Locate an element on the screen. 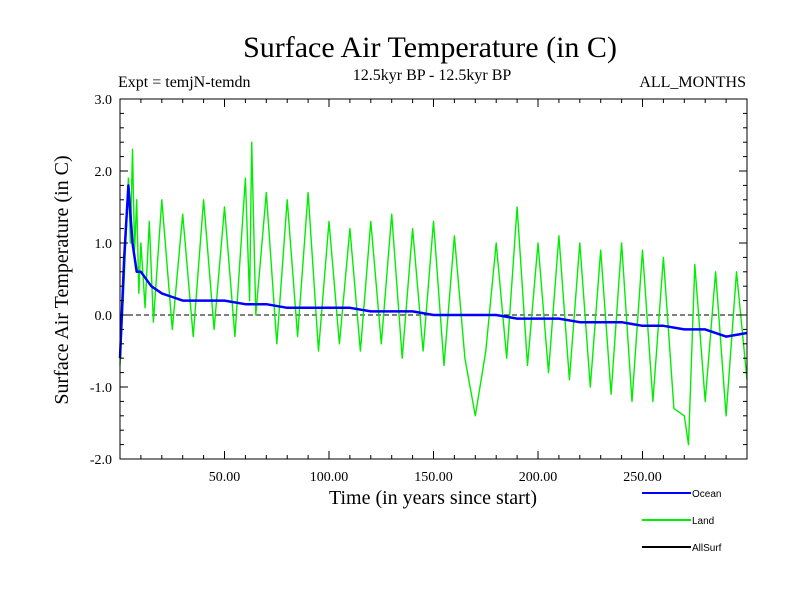 This screenshot has height=600, width=800. x-axis-label: Time (in years since start) is located at coordinates (433, 498).